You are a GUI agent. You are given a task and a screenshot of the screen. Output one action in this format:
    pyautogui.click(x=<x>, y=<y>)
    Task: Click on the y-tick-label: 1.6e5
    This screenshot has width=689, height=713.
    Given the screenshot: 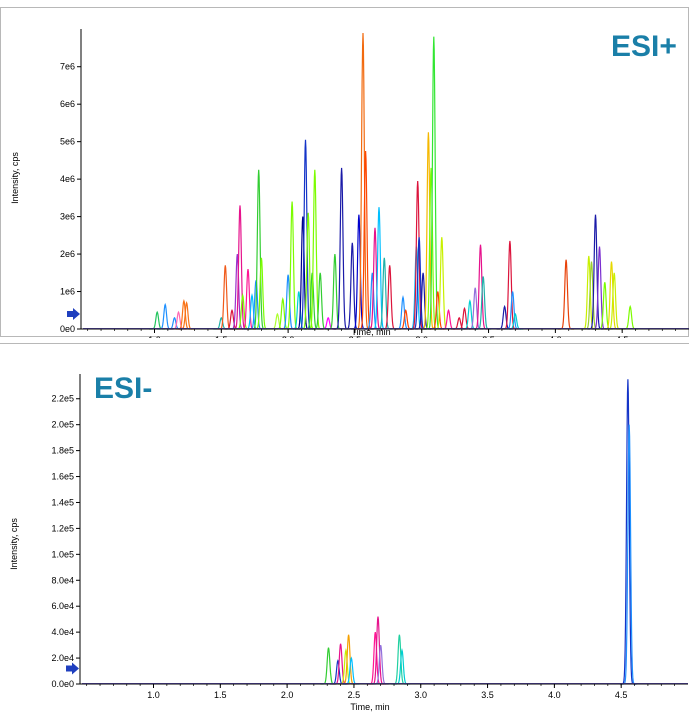 What is the action you would take?
    pyautogui.click(x=62, y=477)
    